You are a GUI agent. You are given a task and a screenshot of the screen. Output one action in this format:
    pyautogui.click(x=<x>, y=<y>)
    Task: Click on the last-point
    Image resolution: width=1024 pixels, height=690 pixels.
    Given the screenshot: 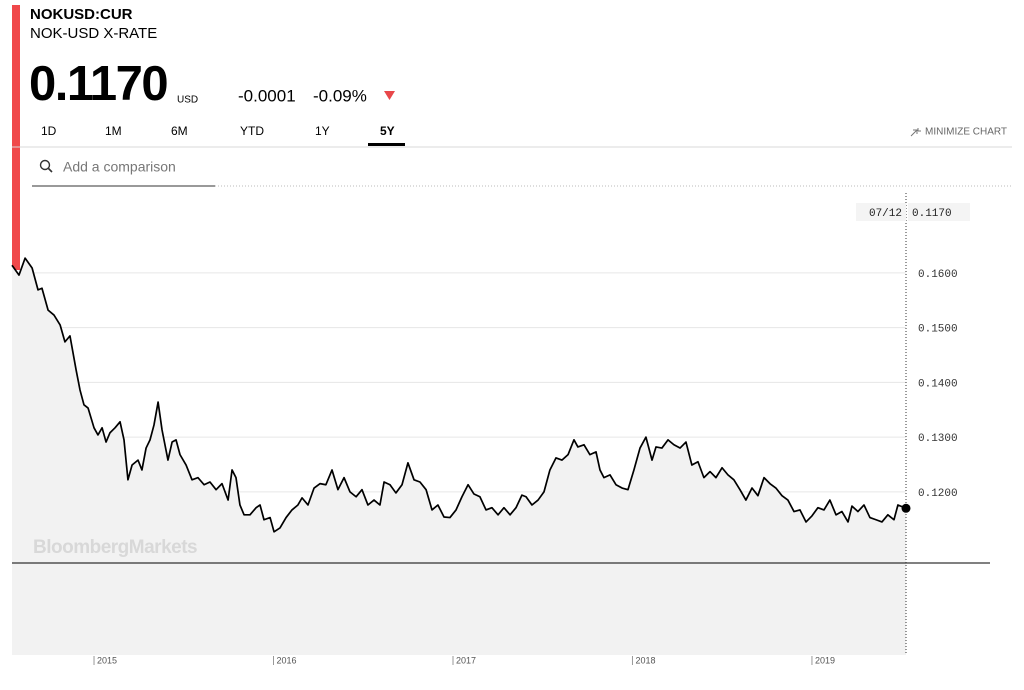 What is the action you would take?
    pyautogui.click(x=906, y=508)
    